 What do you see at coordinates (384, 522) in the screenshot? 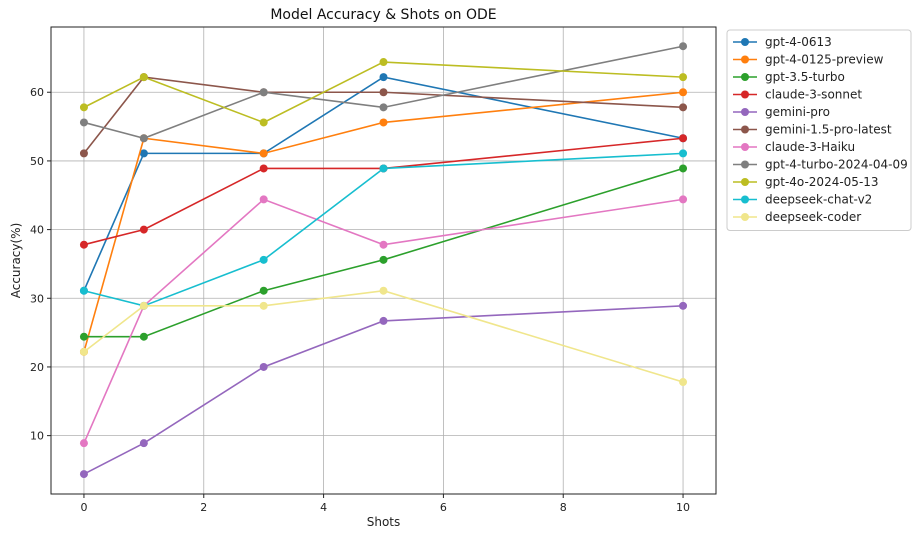
I see `x-axis-label: Shots` at bounding box center [384, 522].